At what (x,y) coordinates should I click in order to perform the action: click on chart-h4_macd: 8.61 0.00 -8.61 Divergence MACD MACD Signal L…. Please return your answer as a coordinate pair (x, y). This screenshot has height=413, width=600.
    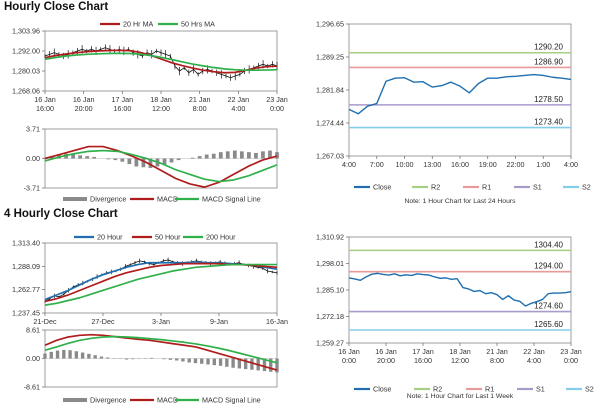
    Looking at the image, I should click on (151, 365).